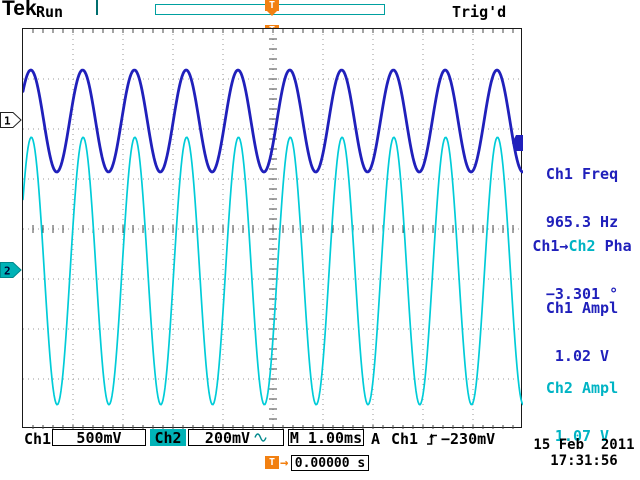 The image size is (640, 480). What do you see at coordinates (7, 271) in the screenshot?
I see `ch2-marker-label: 2` at bounding box center [7, 271].